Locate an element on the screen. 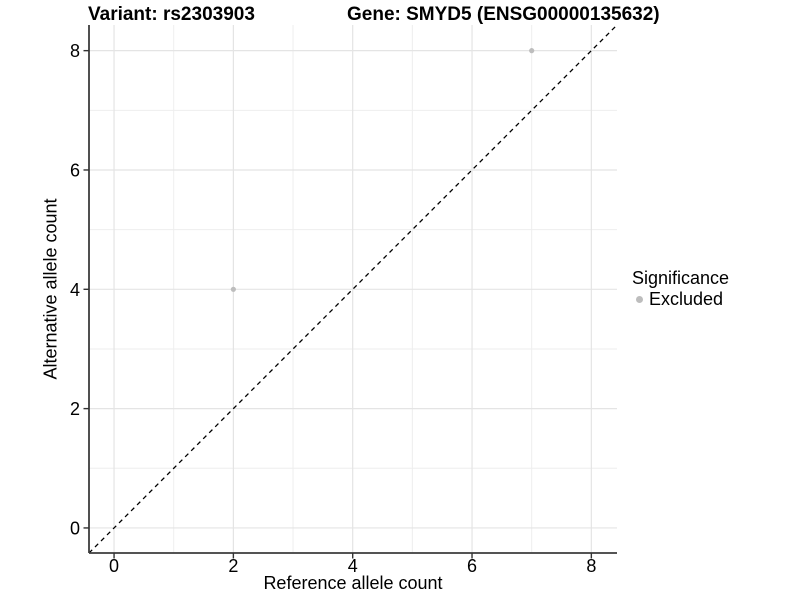 This screenshot has width=800, height=600. legend: Significance Excluded is located at coordinates (679, 288).